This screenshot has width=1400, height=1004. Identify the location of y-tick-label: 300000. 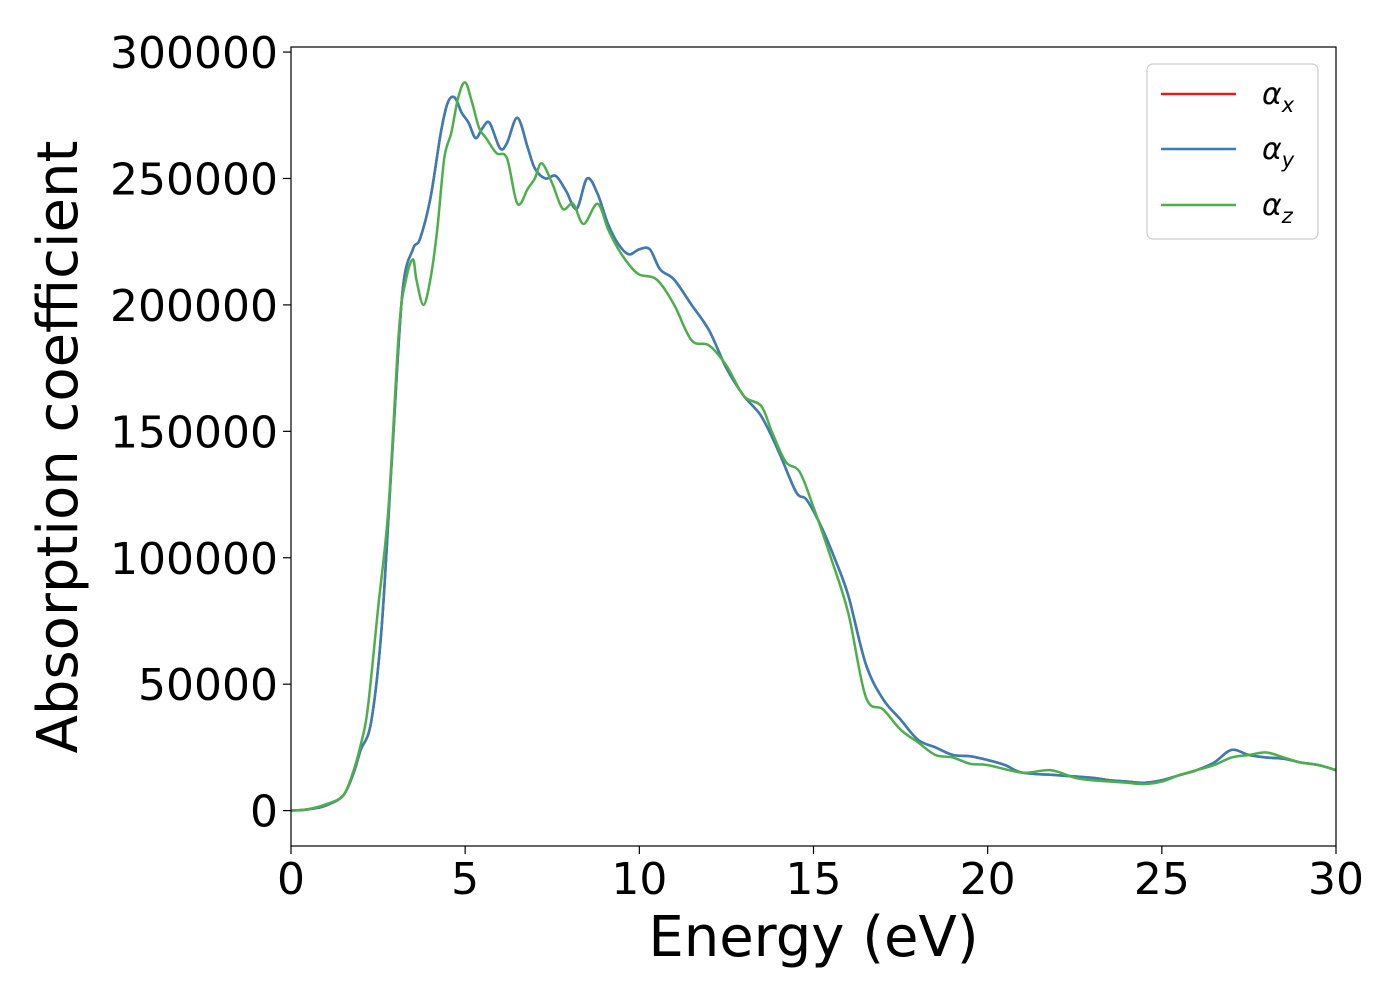
(194, 53).